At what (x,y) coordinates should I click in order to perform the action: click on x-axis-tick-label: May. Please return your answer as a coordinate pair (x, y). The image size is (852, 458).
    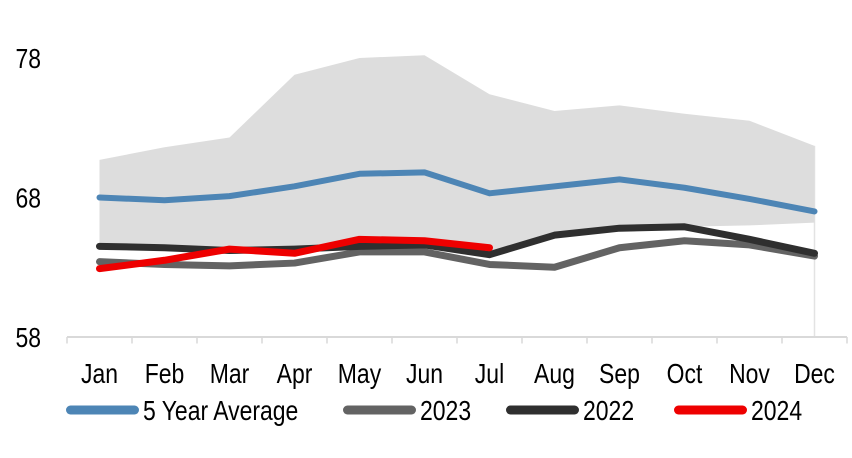
    Looking at the image, I should click on (359, 373).